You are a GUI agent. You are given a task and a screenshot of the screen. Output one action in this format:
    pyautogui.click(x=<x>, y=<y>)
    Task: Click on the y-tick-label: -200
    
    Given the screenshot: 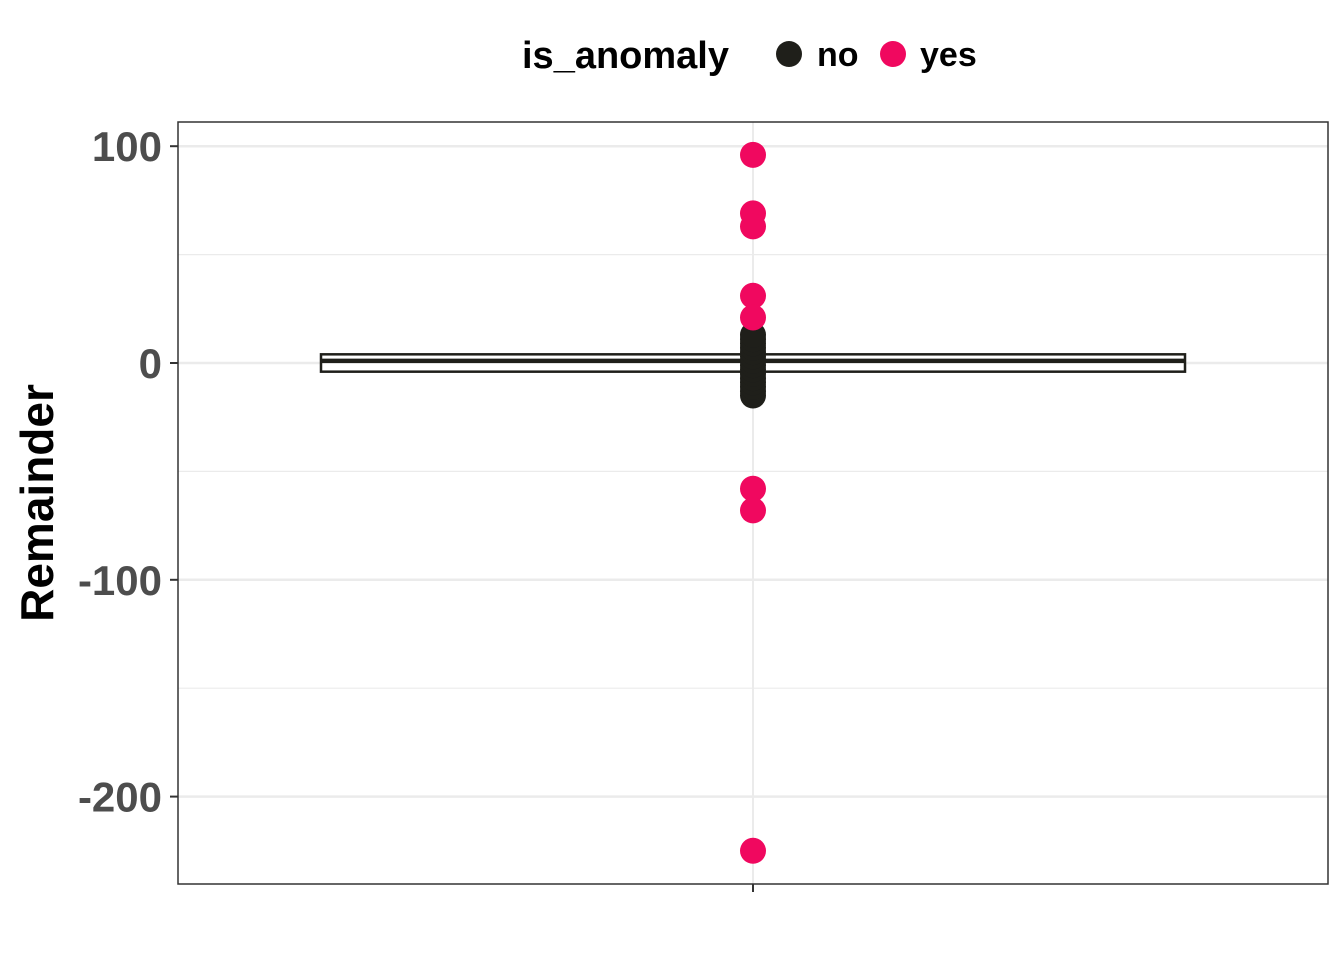 What is the action you would take?
    pyautogui.click(x=120, y=797)
    